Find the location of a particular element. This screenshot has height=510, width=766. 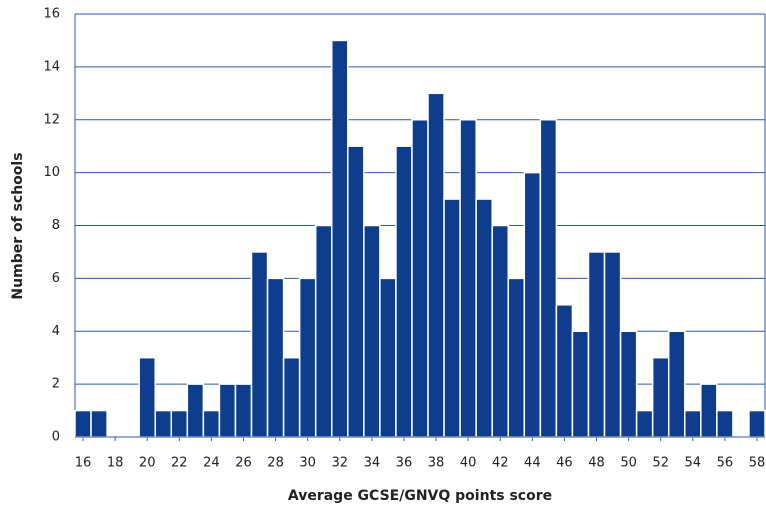

x-tick-label: 46 is located at coordinates (564, 463).